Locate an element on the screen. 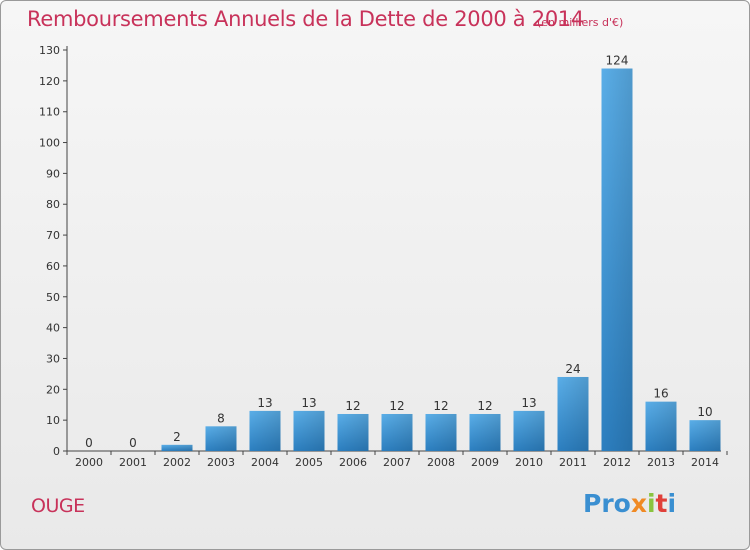  x-tick-label: 2014 is located at coordinates (705, 462).